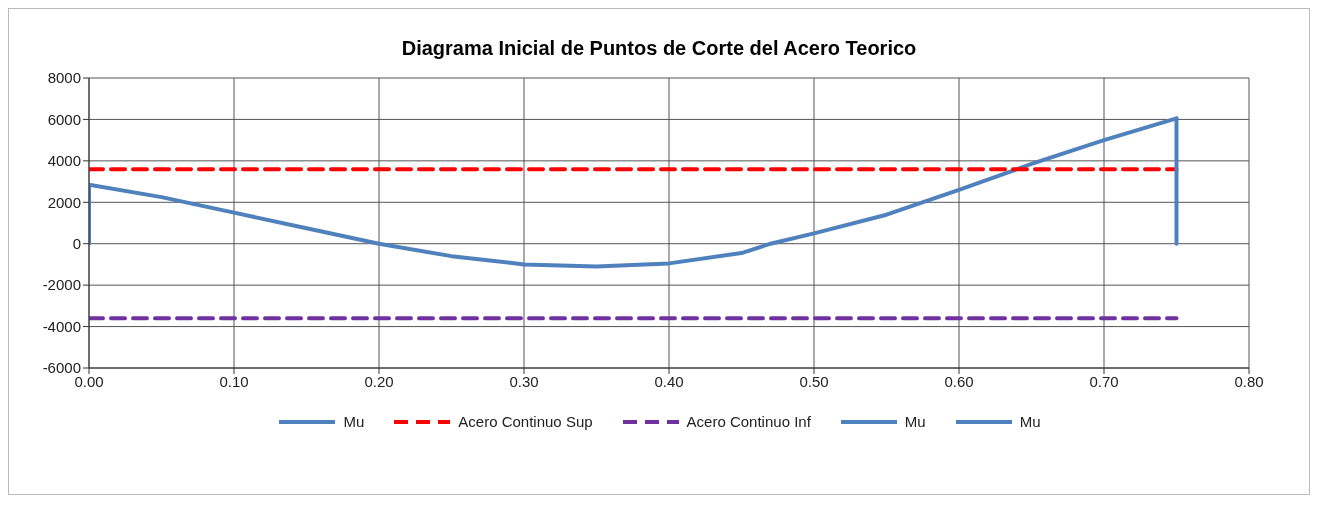  What do you see at coordinates (64, 78) in the screenshot?
I see `y-tick-label: 8000` at bounding box center [64, 78].